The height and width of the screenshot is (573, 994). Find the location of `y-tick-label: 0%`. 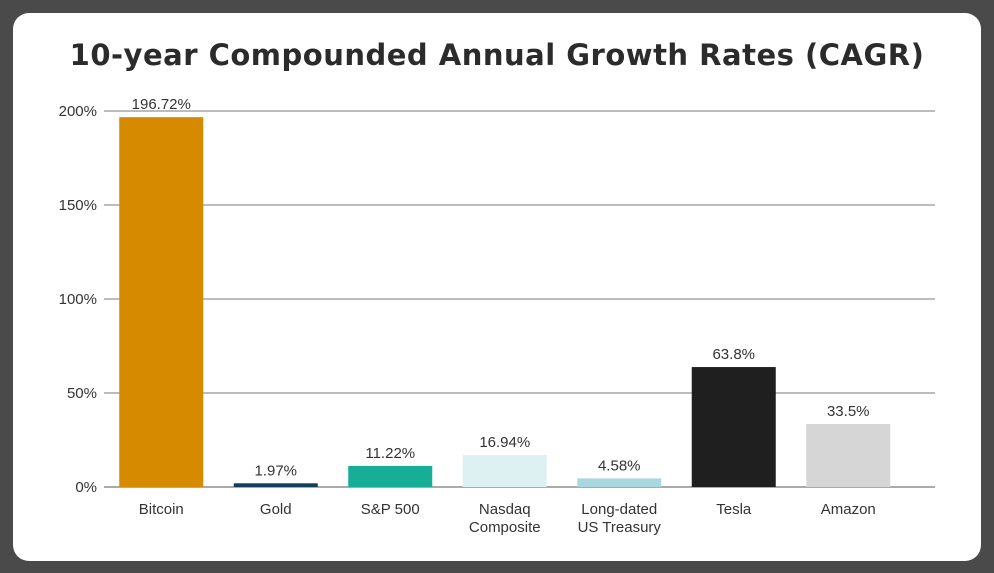

y-tick-label: 0% is located at coordinates (86, 487).